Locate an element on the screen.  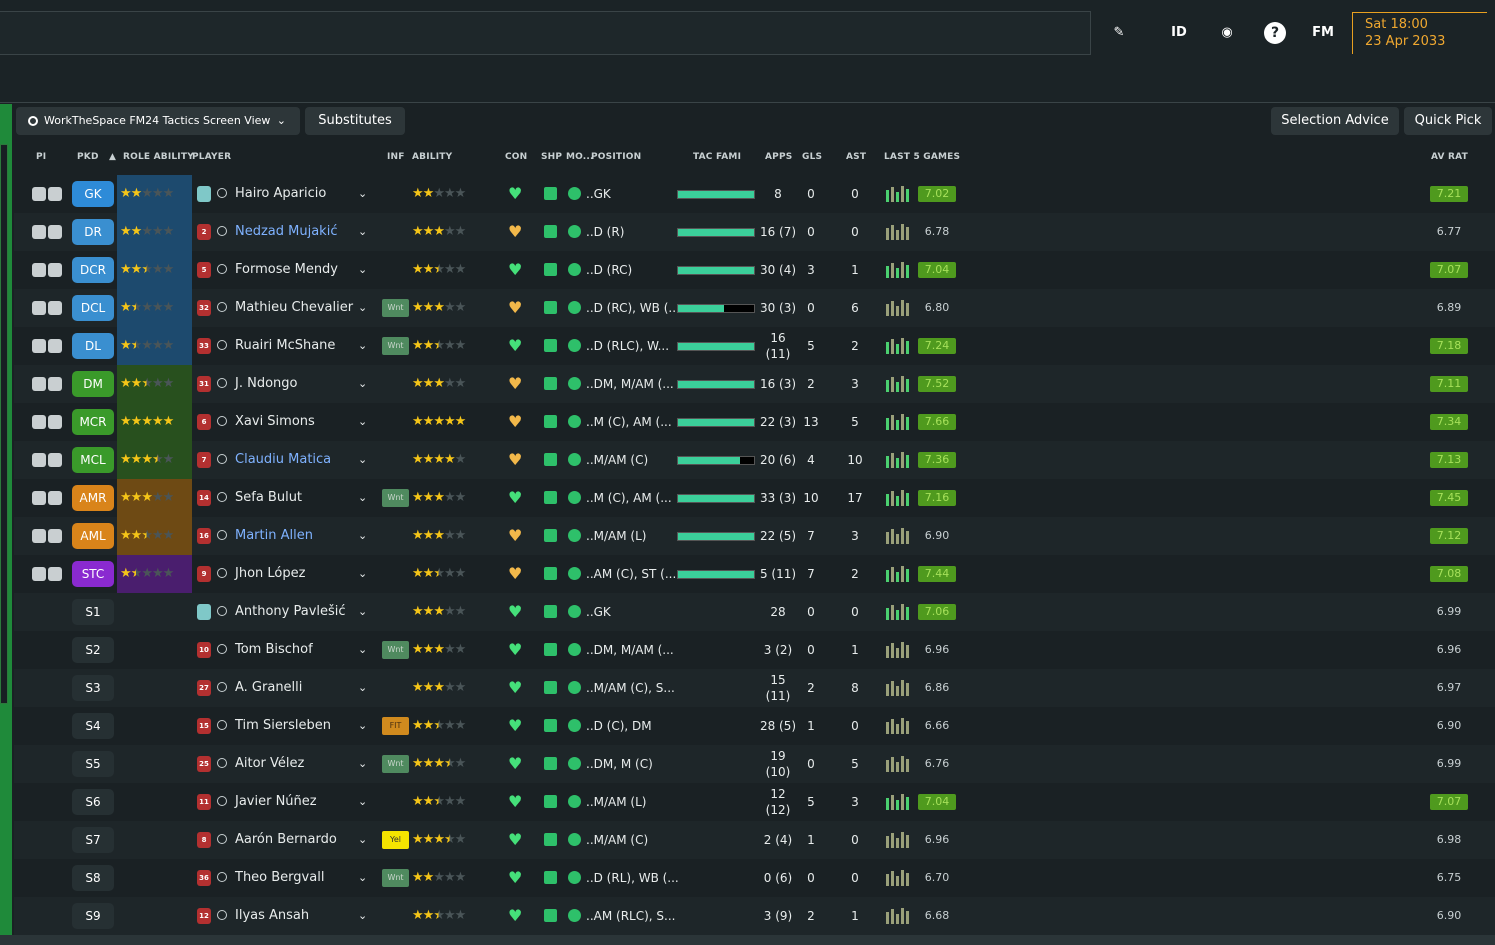
player-name: A. Granelli is located at coordinates (269, 687).